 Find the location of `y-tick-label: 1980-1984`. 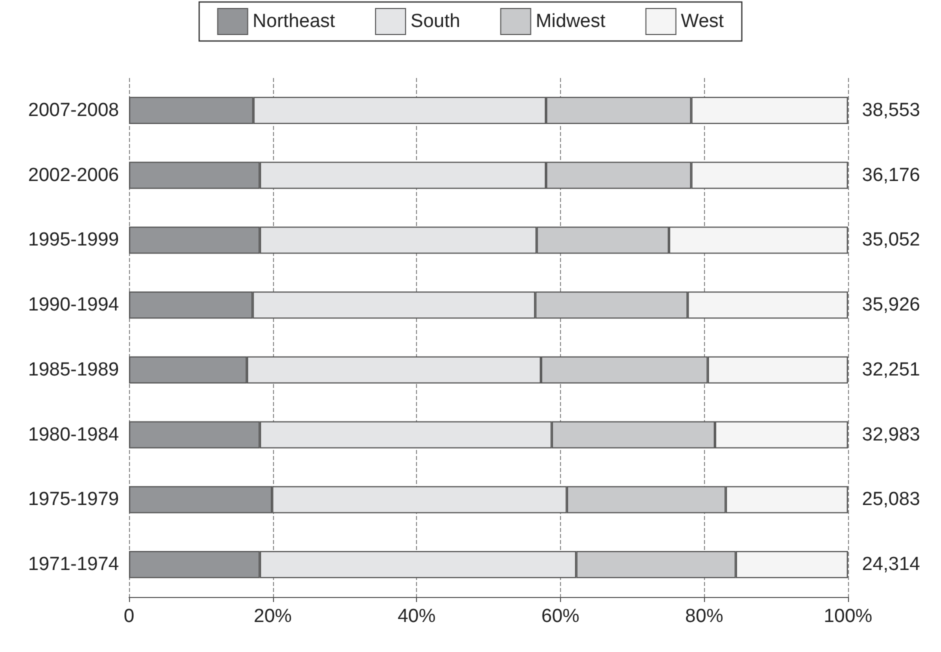

y-tick-label: 1980-1984 is located at coordinates (74, 435).